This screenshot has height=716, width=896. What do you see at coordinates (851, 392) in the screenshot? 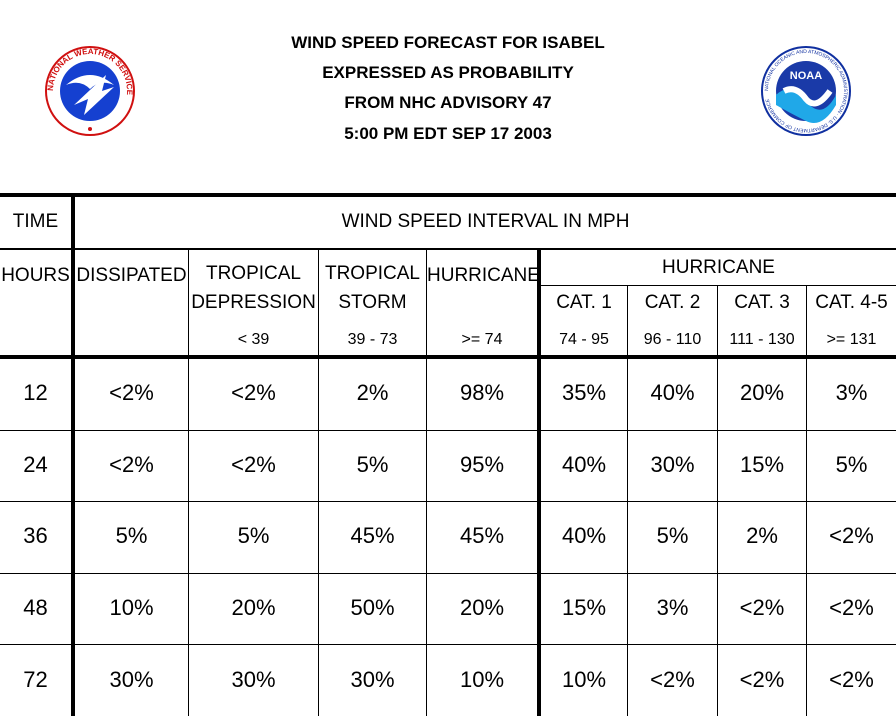
I see `cell-cat45: 3%` at bounding box center [851, 392].